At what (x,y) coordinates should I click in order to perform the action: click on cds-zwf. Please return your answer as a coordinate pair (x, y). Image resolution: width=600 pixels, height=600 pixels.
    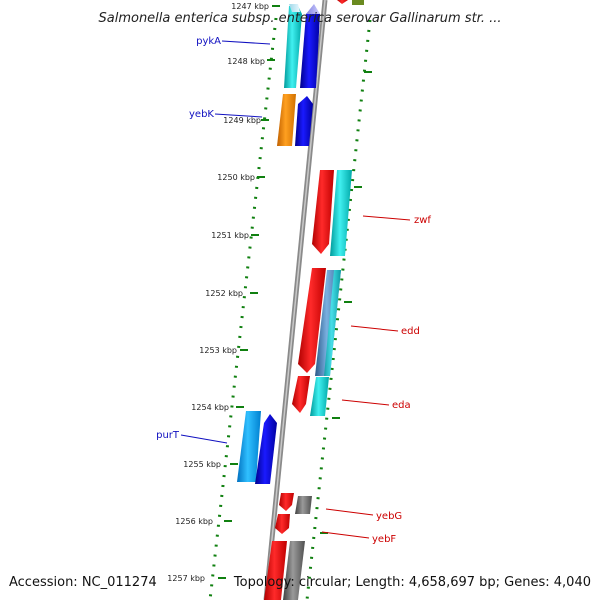
    Looking at the image, I should click on (341, 213).